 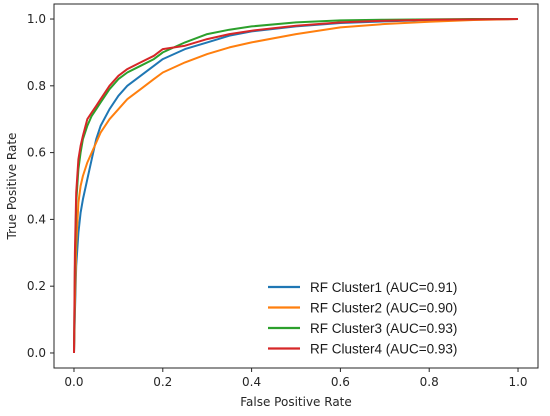 What do you see at coordinates (36, 286) in the screenshot?
I see `y-tick-label: 0.2` at bounding box center [36, 286].